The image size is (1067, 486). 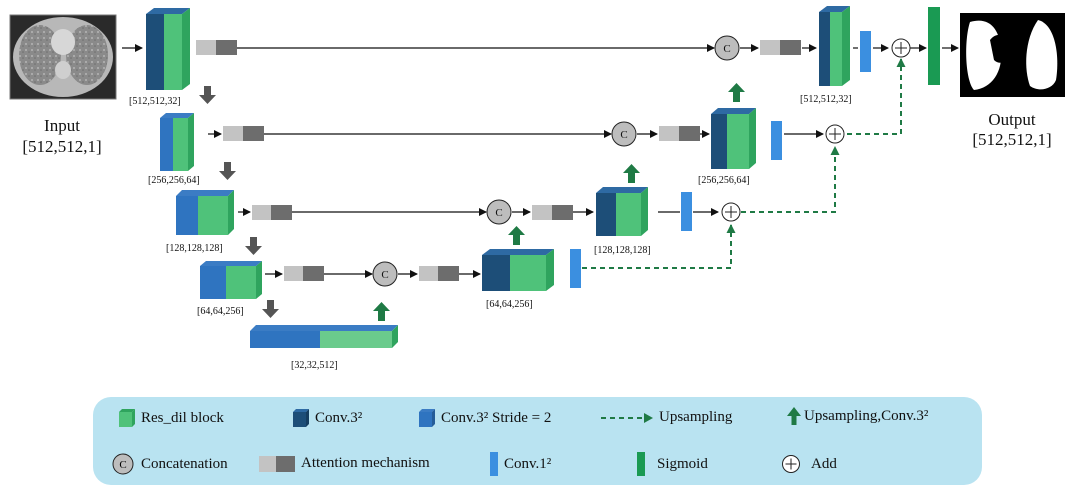 What do you see at coordinates (791, 464) in the screenshot?
I see `add-icon` at bounding box center [791, 464].